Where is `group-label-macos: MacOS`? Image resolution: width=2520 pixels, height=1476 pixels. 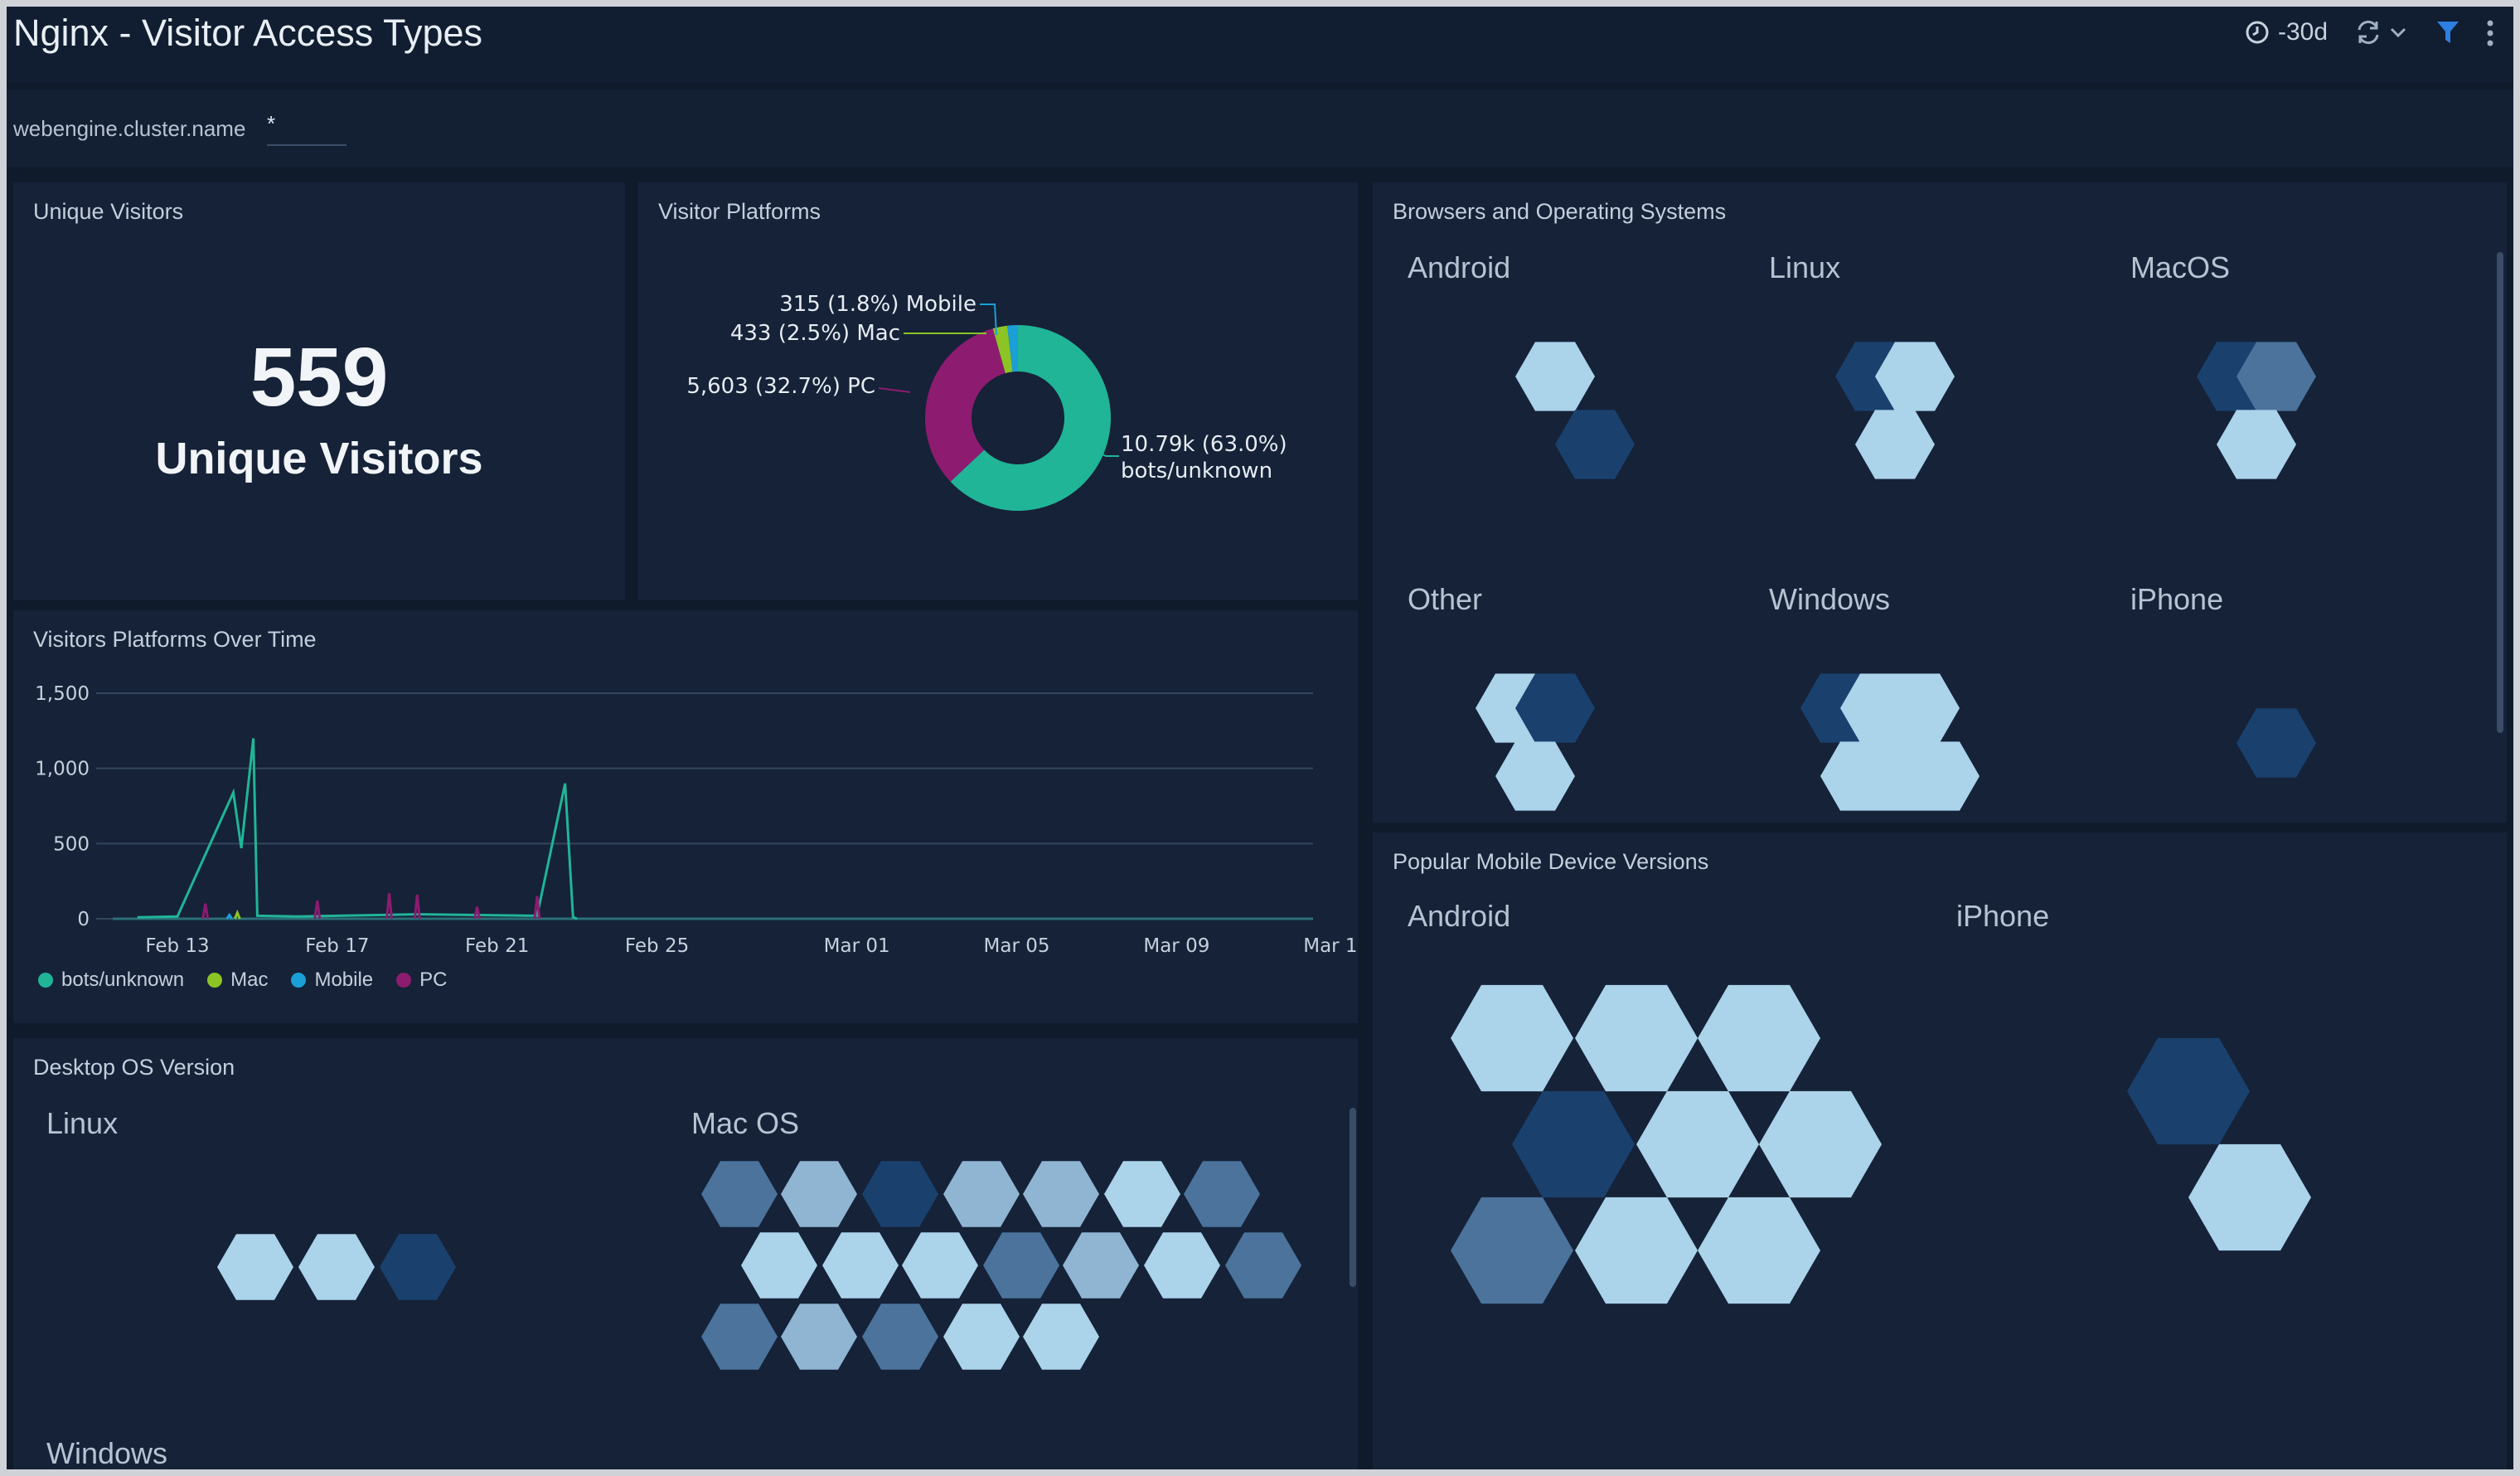 group-label-macos: MacOS is located at coordinates (2180, 267).